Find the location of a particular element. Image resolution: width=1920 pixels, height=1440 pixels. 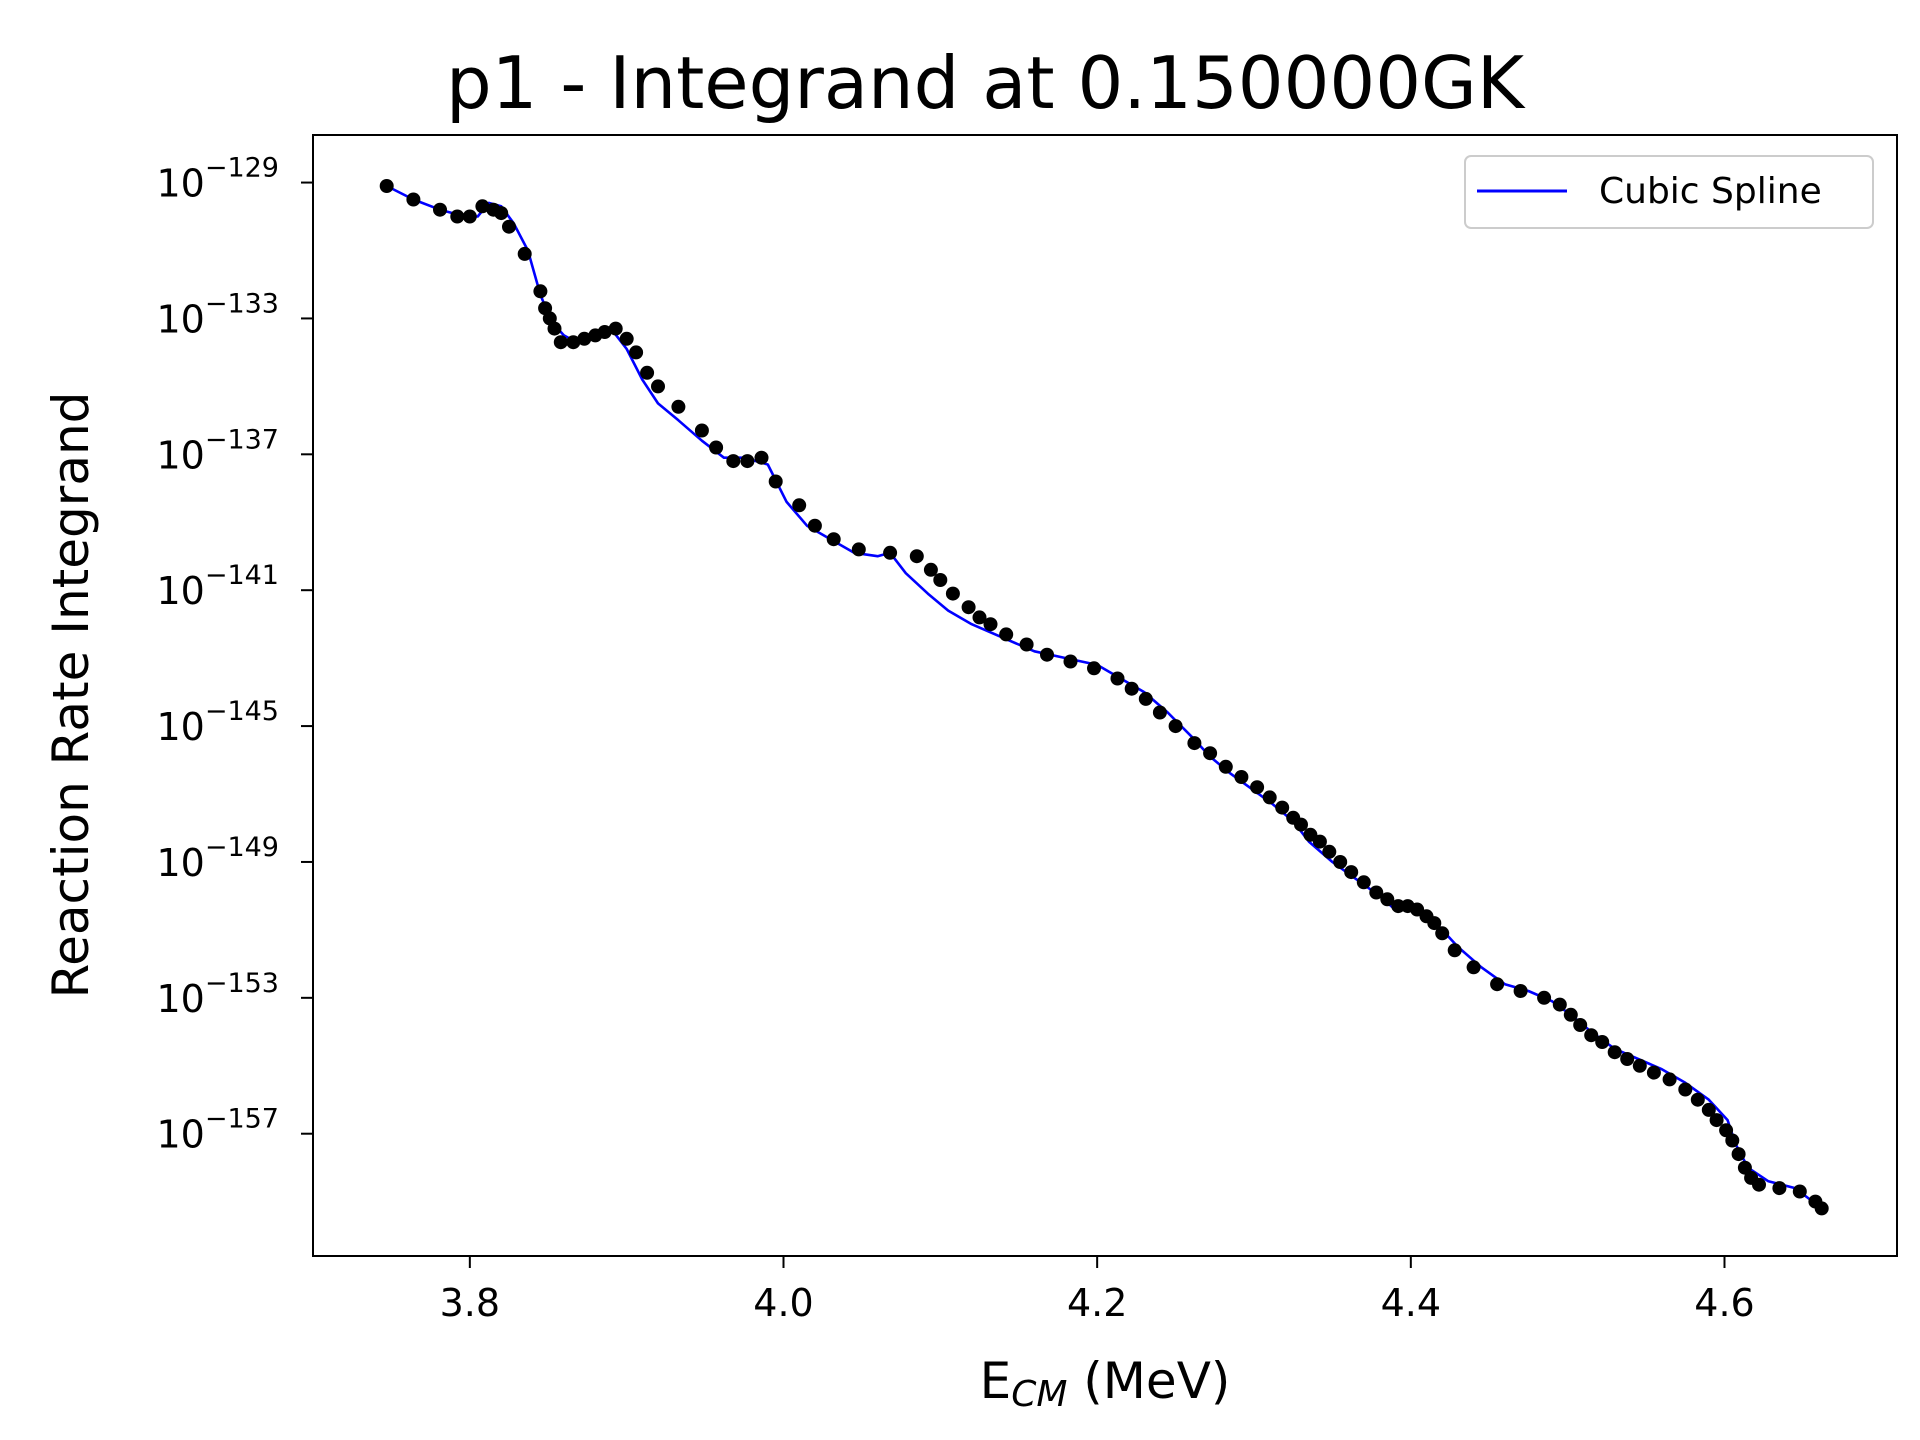

y-tick-label: 10−153 is located at coordinates (217, 994).